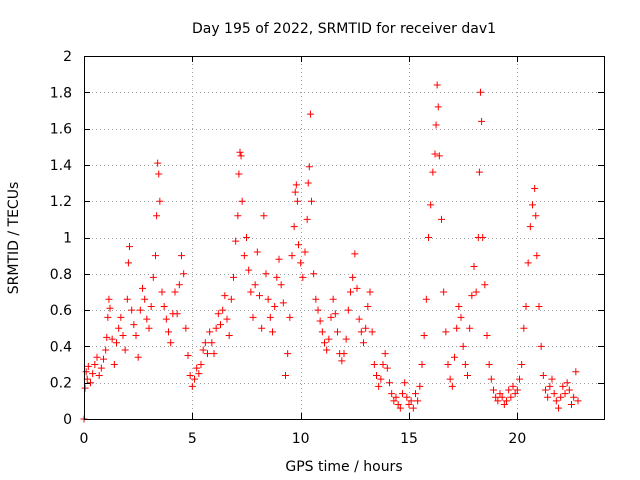  What do you see at coordinates (192, 439) in the screenshot?
I see `x-tick-label: 5` at bounding box center [192, 439].